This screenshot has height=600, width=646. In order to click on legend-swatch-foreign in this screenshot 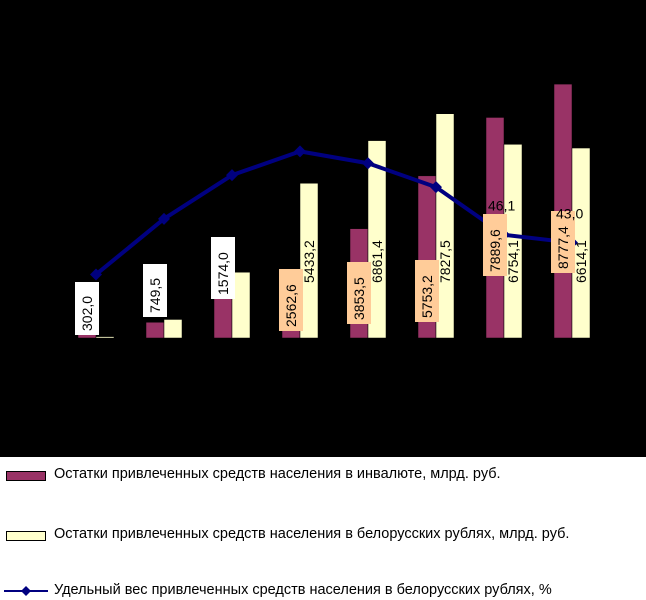, I will do `click(26, 476)`.